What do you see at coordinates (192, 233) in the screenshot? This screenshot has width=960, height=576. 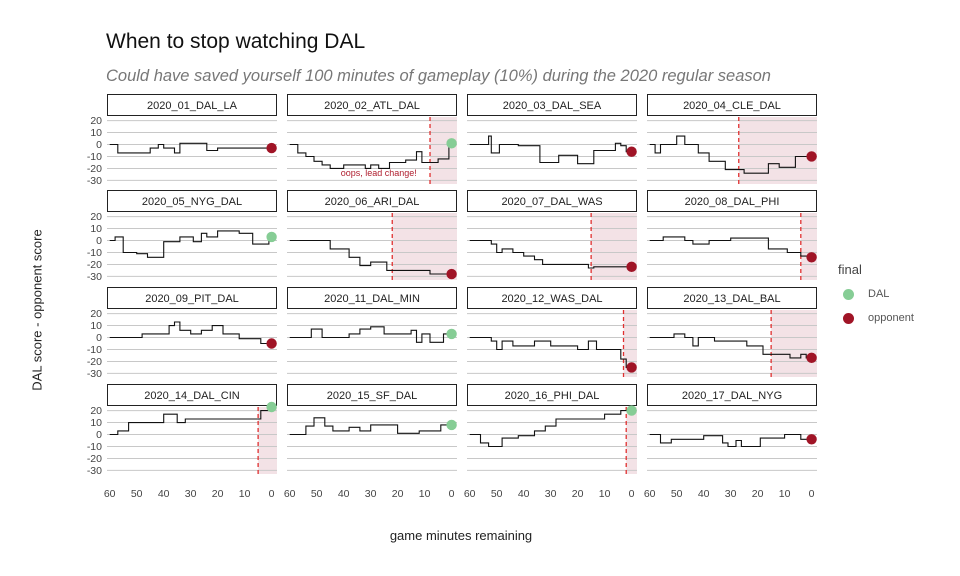 I see `facet-panel: 2020_05_NYG_DAL` at bounding box center [192, 233].